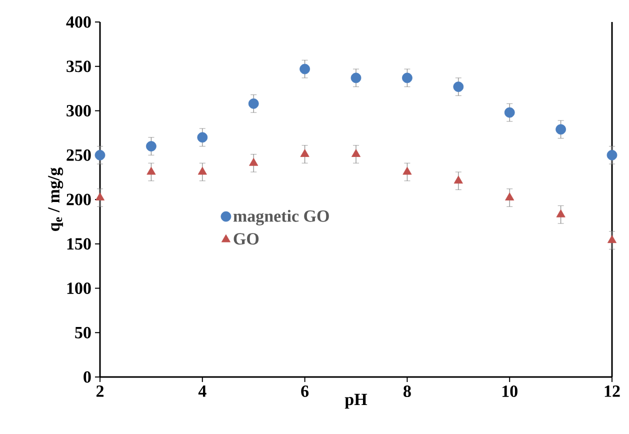  What do you see at coordinates (87, 377) in the screenshot?
I see `y-tick-label: 0` at bounding box center [87, 377].